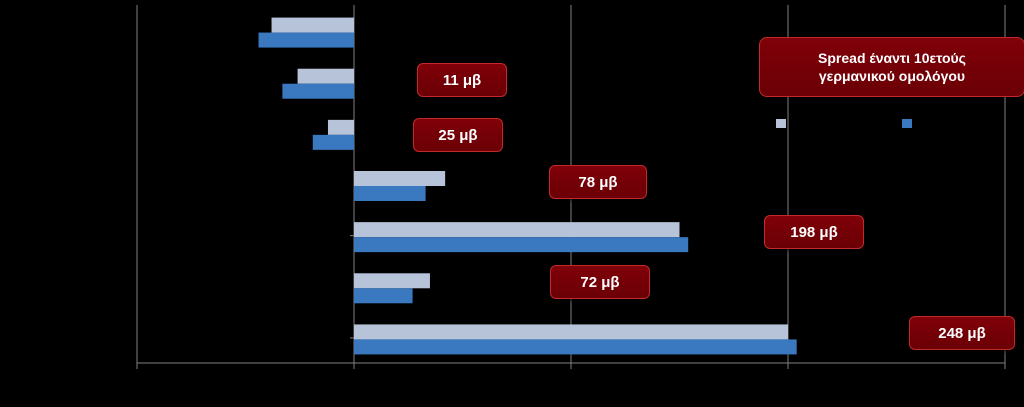 The image size is (1024, 407). I want to click on spread-badge-3: 25 μβ, so click(458, 135).